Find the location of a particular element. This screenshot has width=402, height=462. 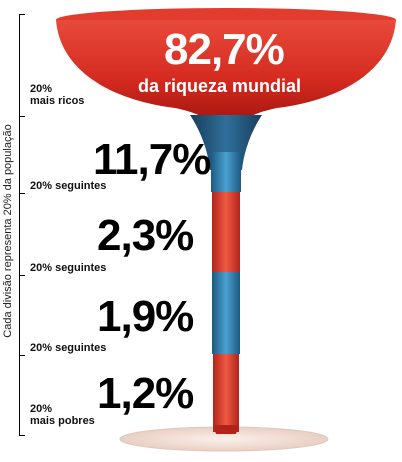

segment-percent: 1,2% is located at coordinates (145, 393).